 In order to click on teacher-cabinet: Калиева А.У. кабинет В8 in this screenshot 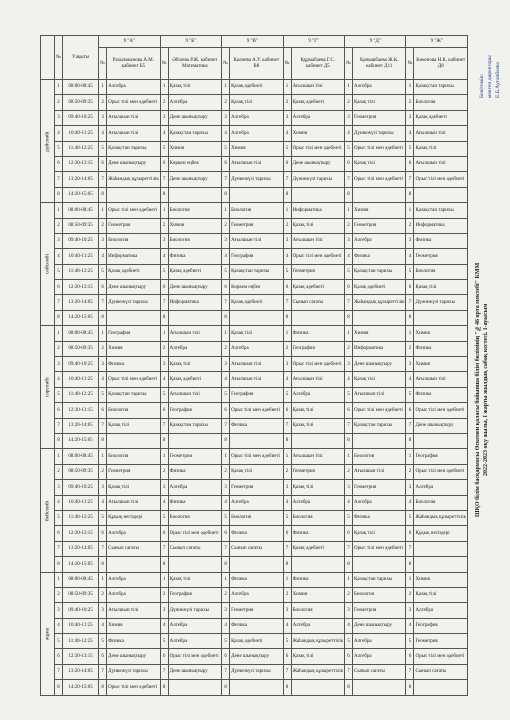, I will do `click(256, 63)`.